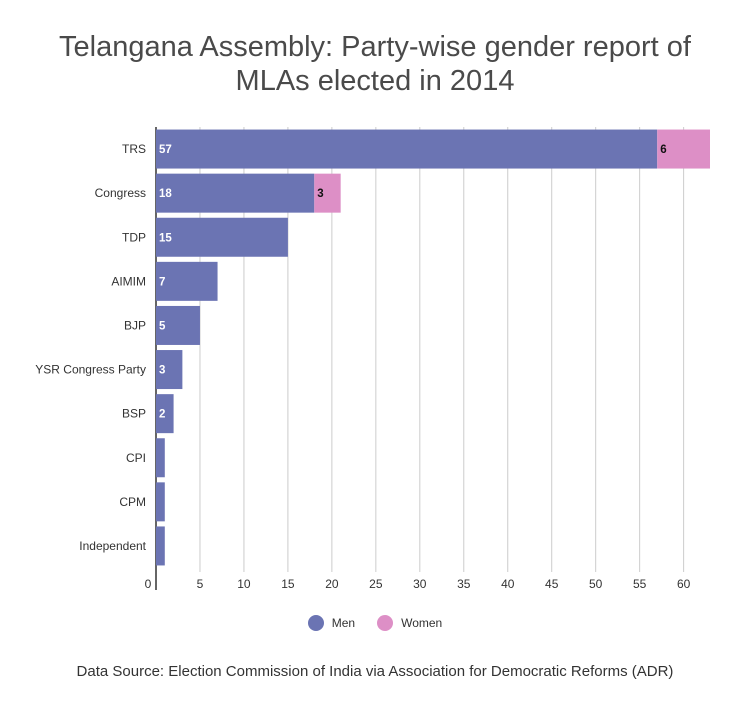  What do you see at coordinates (376, 584) in the screenshot?
I see `x-tick-label-25: 25` at bounding box center [376, 584].